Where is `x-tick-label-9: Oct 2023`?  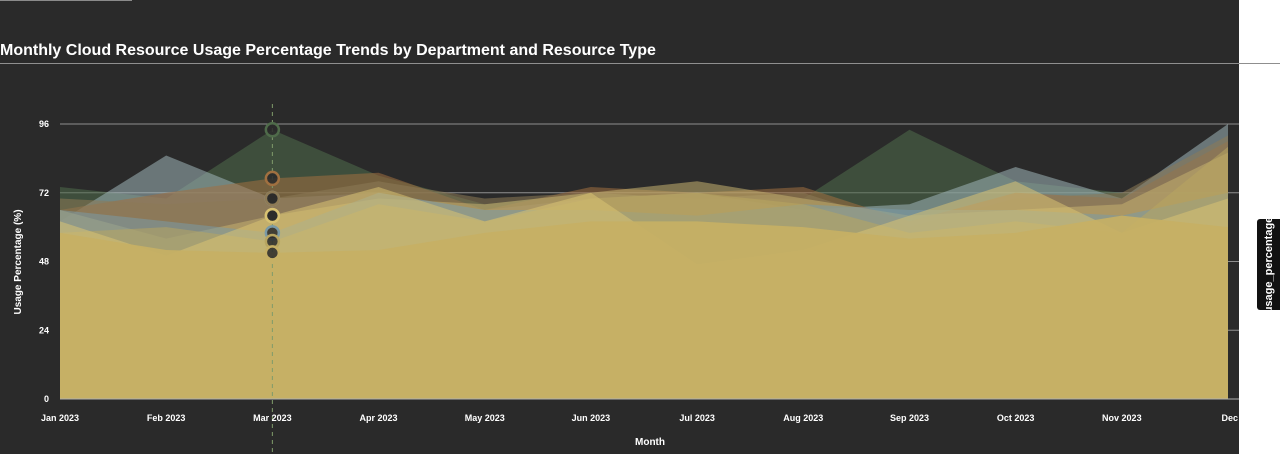 x-tick-label-9: Oct 2023 is located at coordinates (1016, 418).